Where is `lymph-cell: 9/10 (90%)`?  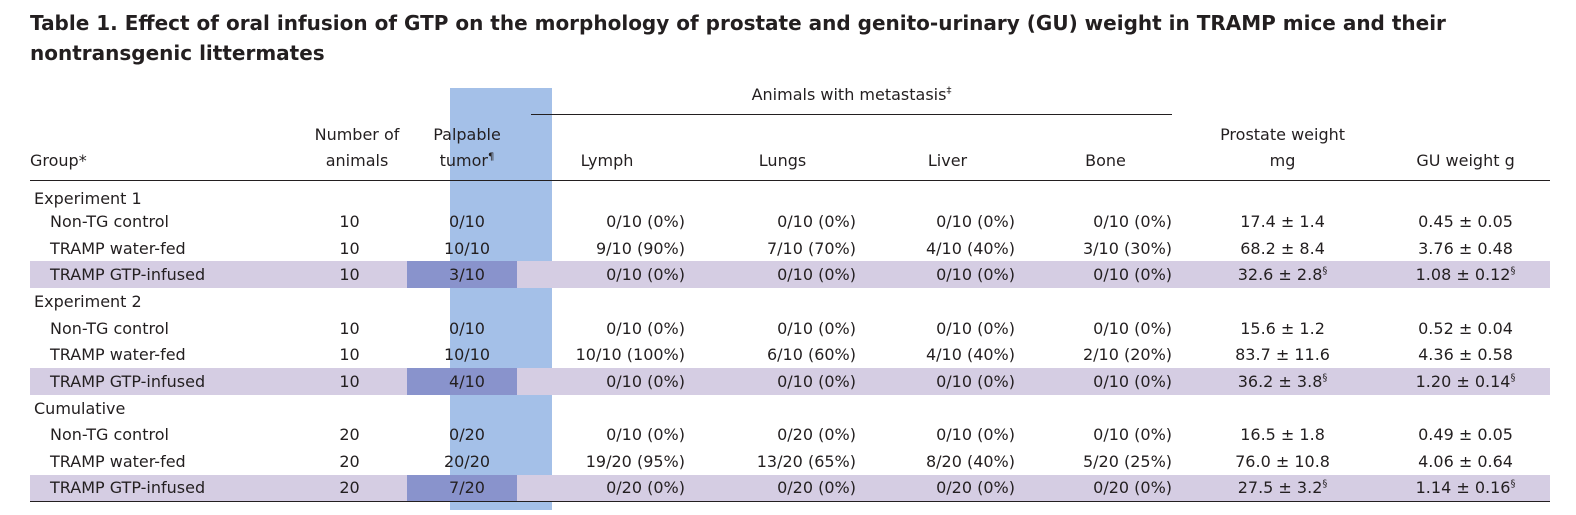 lymph-cell: 9/10 (90%) is located at coordinates (640, 248).